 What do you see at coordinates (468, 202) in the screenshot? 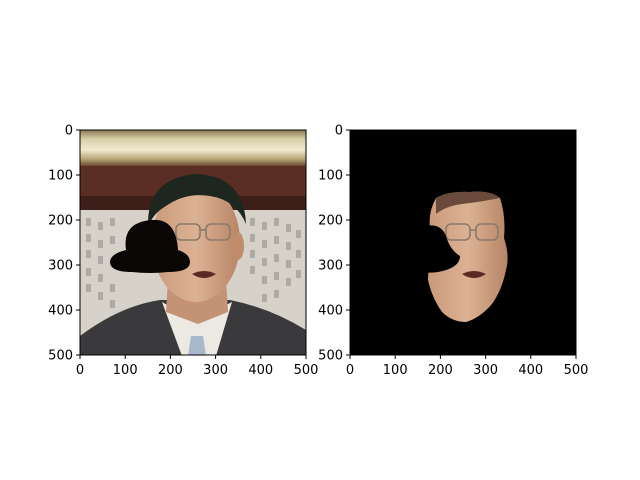
I see `face-segment-hair-shadow` at bounding box center [468, 202].